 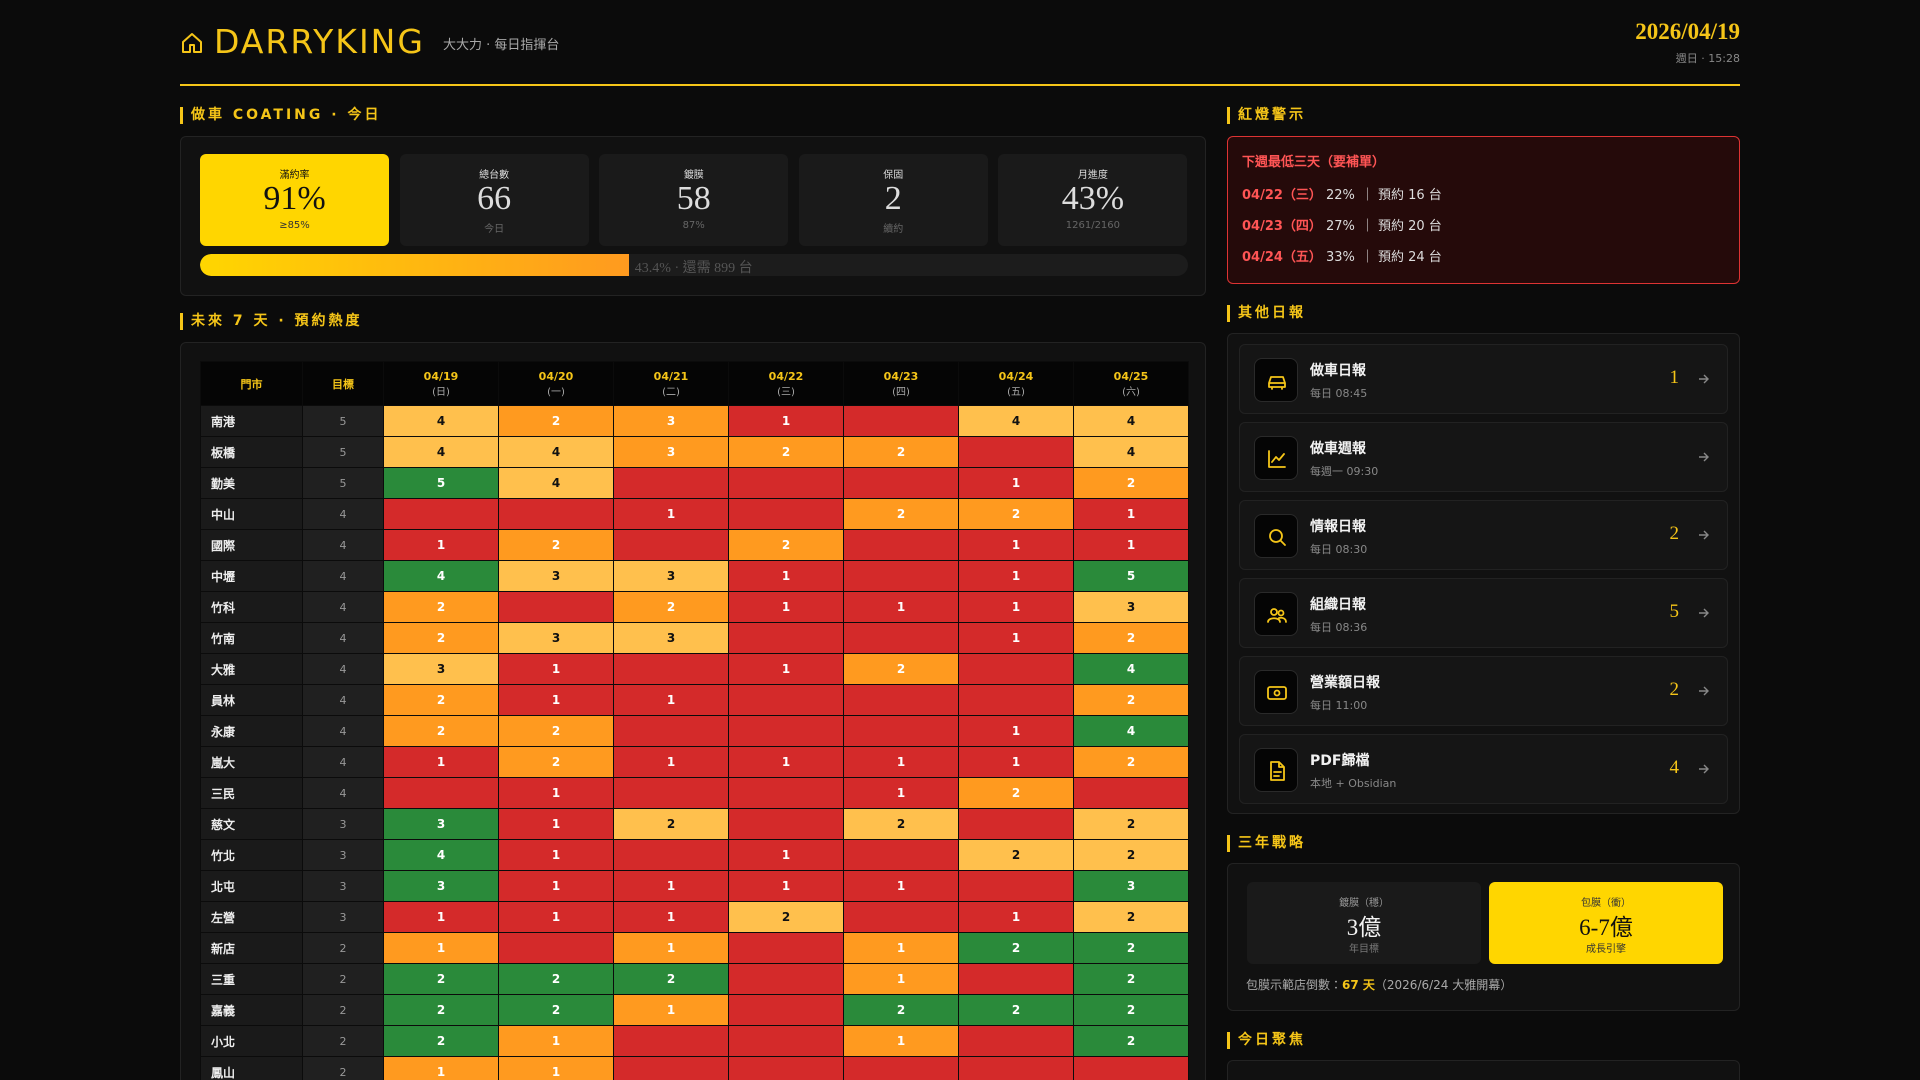 I want to click on alert-item: 04/23（四） 27% ｜ 預約 20 台, so click(x=1342, y=224).